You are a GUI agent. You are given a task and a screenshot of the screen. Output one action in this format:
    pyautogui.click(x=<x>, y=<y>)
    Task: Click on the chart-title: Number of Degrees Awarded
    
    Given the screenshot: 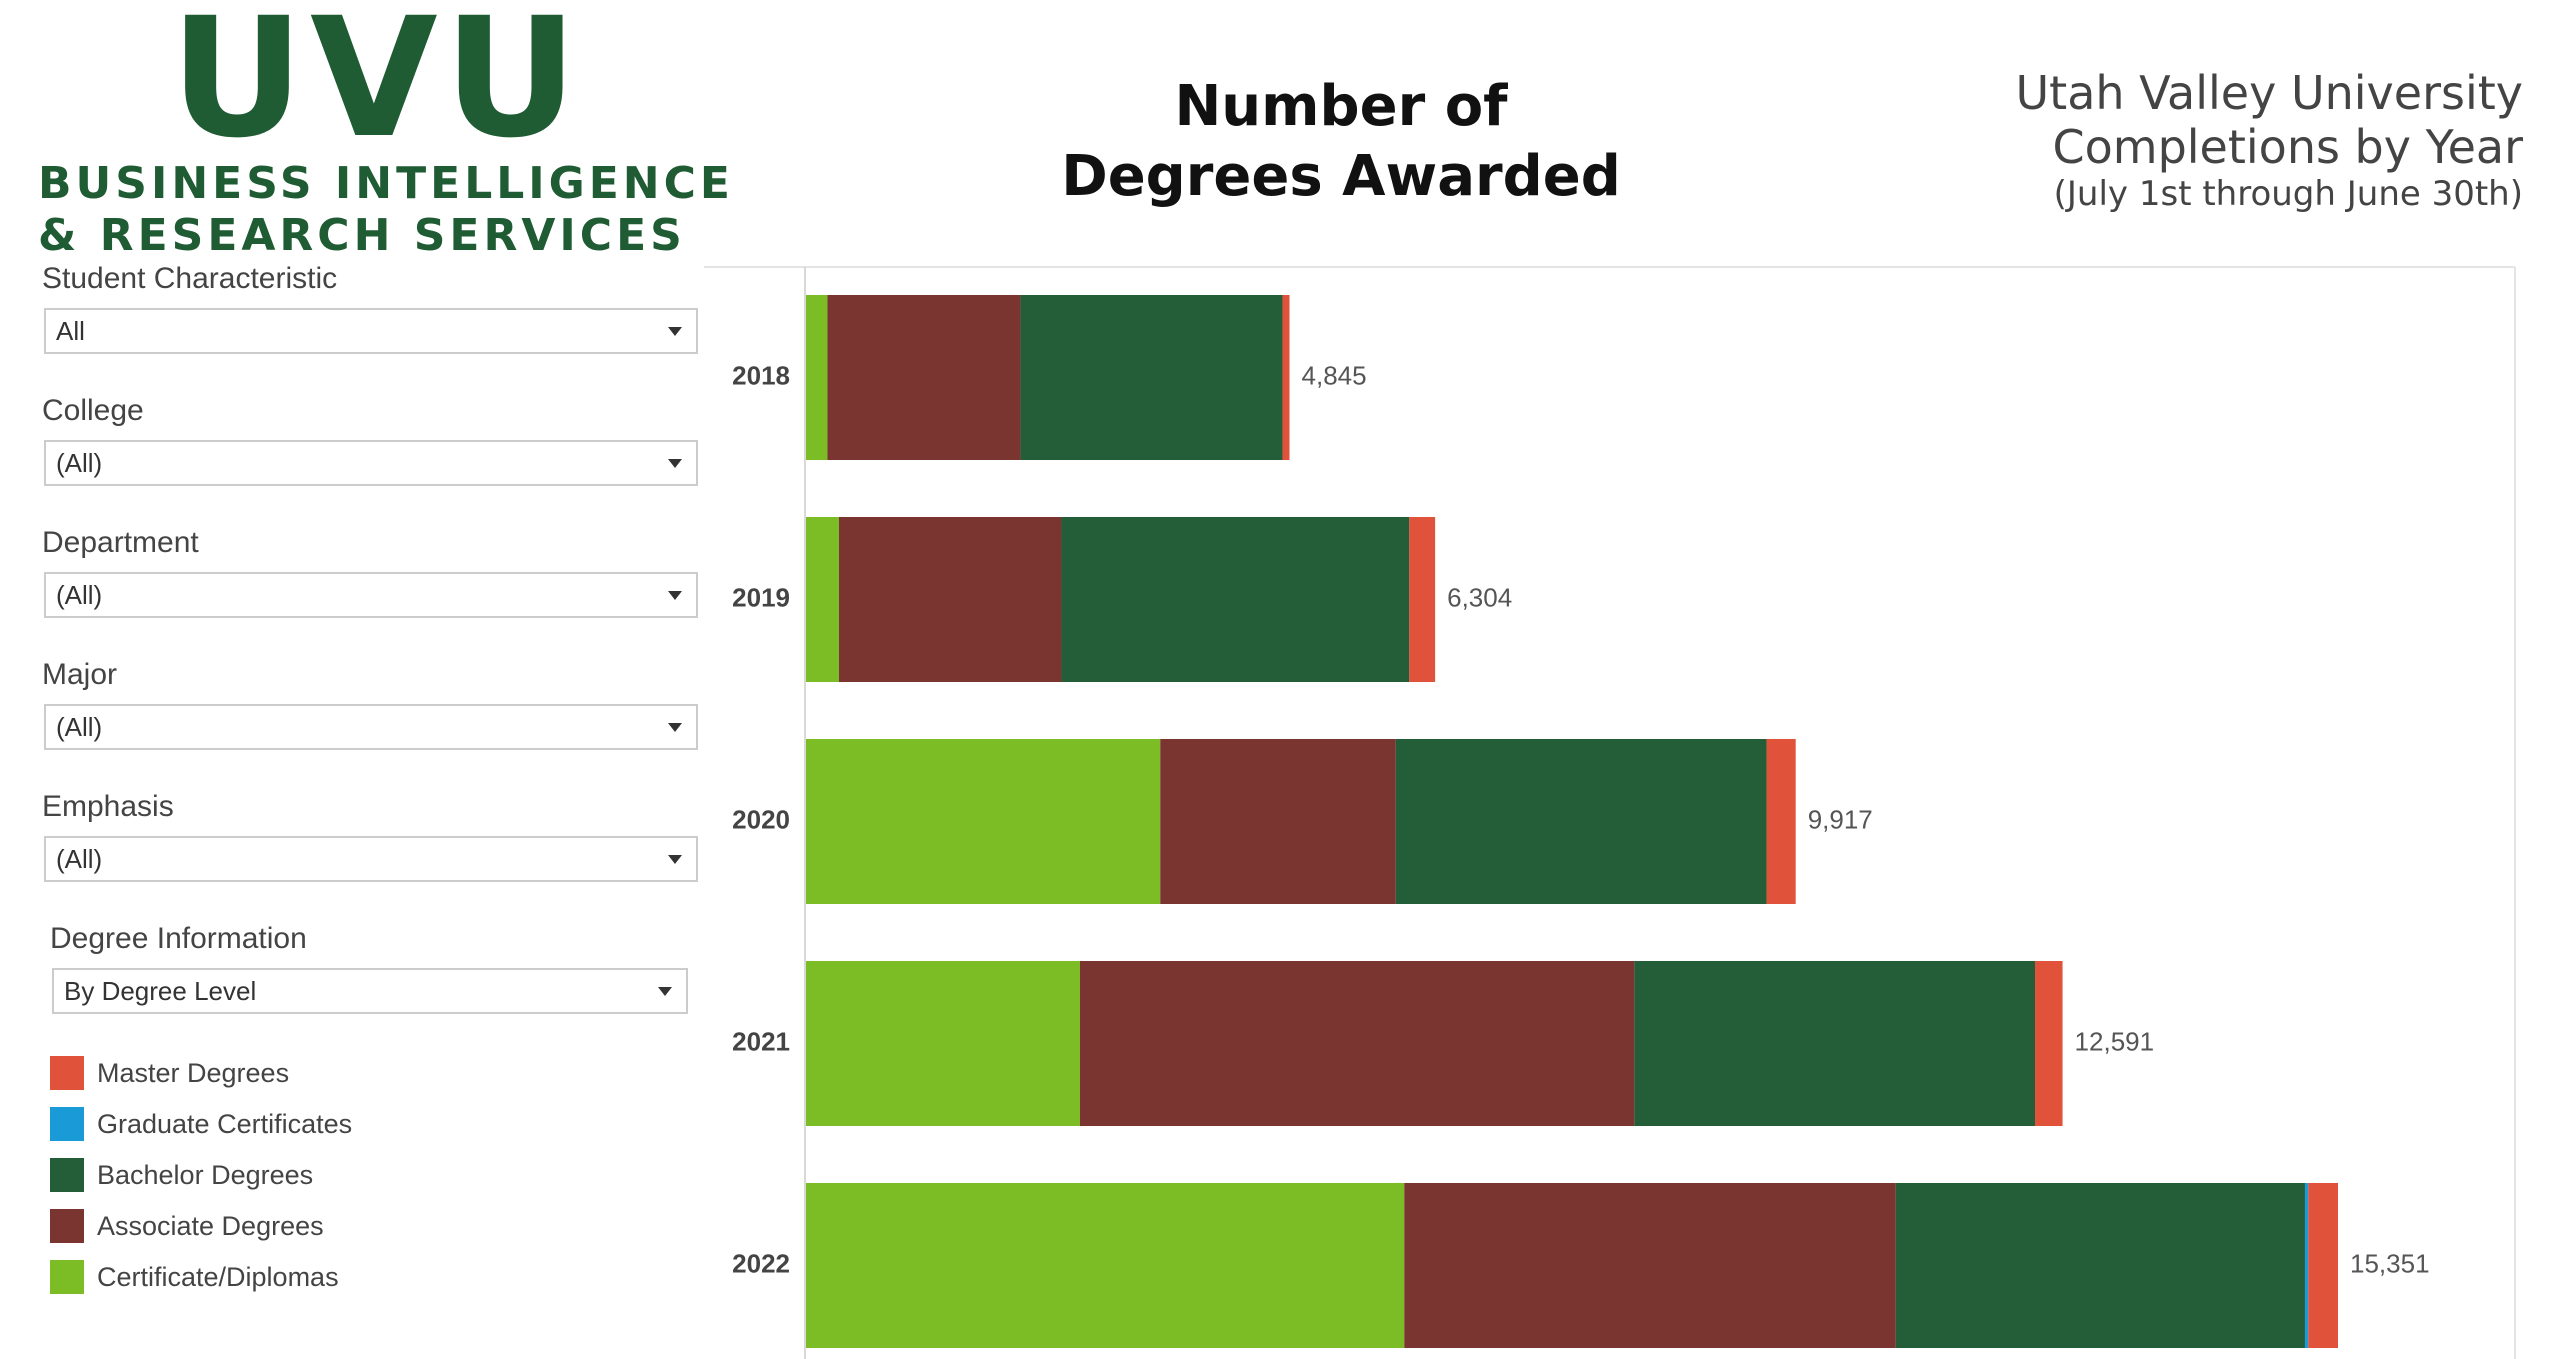 What is the action you would take?
    pyautogui.click(x=1341, y=141)
    